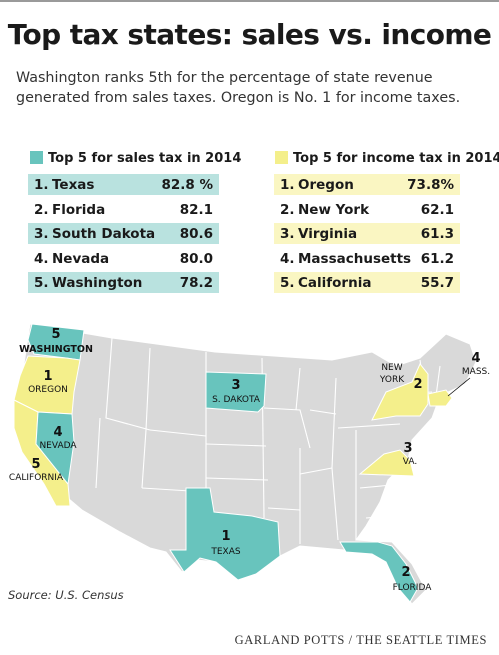 This screenshot has height=655, width=499. What do you see at coordinates (287, 234) in the screenshot?
I see `income-table-rank: 3.` at bounding box center [287, 234].